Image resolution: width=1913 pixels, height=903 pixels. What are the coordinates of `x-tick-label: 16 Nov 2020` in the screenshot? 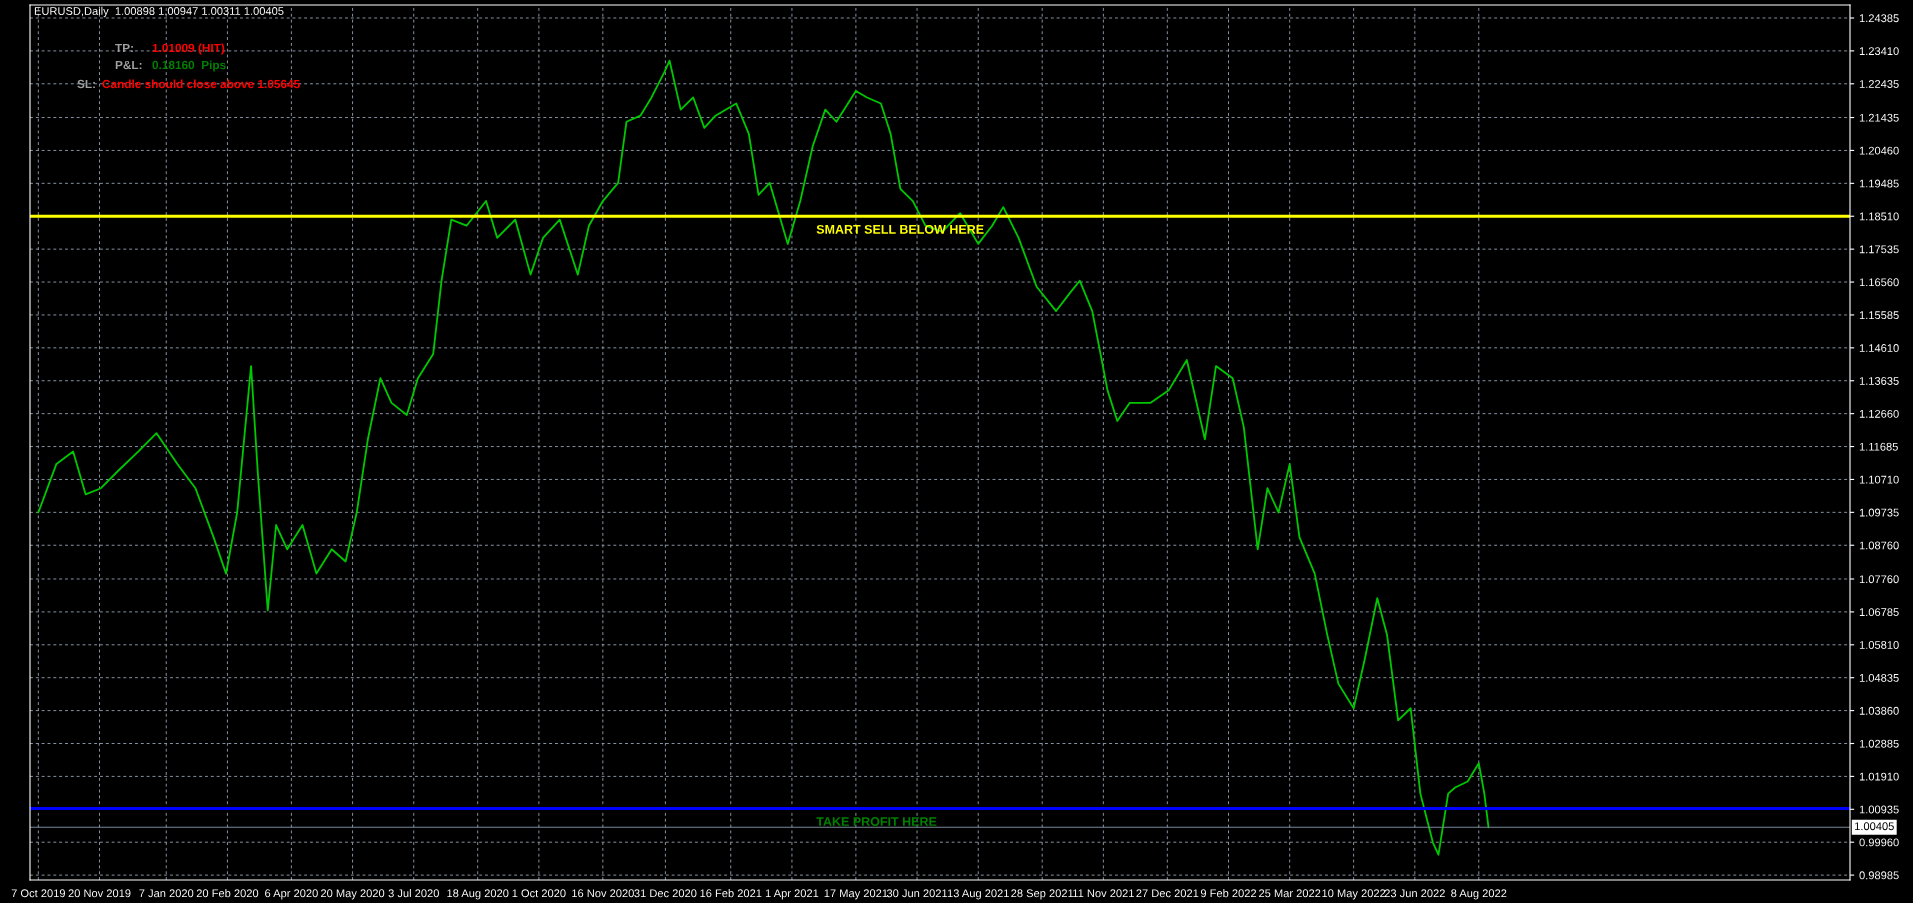 It's located at (603, 893).